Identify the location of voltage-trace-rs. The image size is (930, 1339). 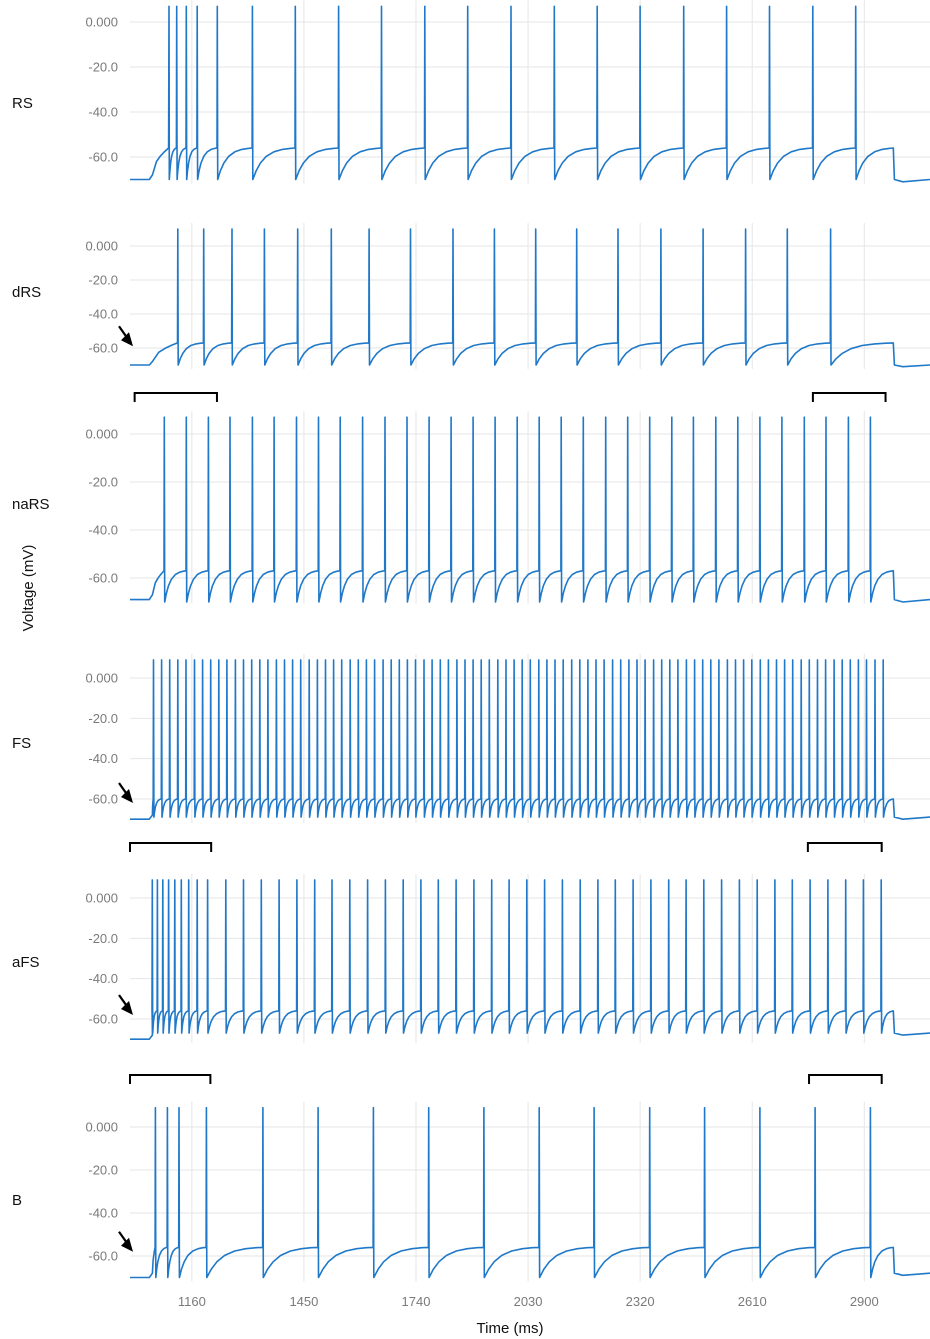
(530, 94).